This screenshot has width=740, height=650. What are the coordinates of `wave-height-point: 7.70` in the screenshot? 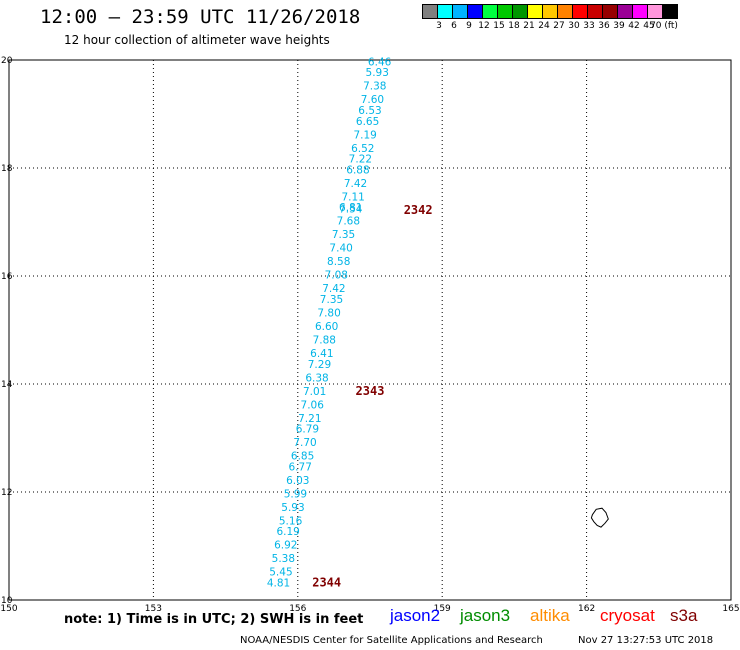 It's located at (304, 443).